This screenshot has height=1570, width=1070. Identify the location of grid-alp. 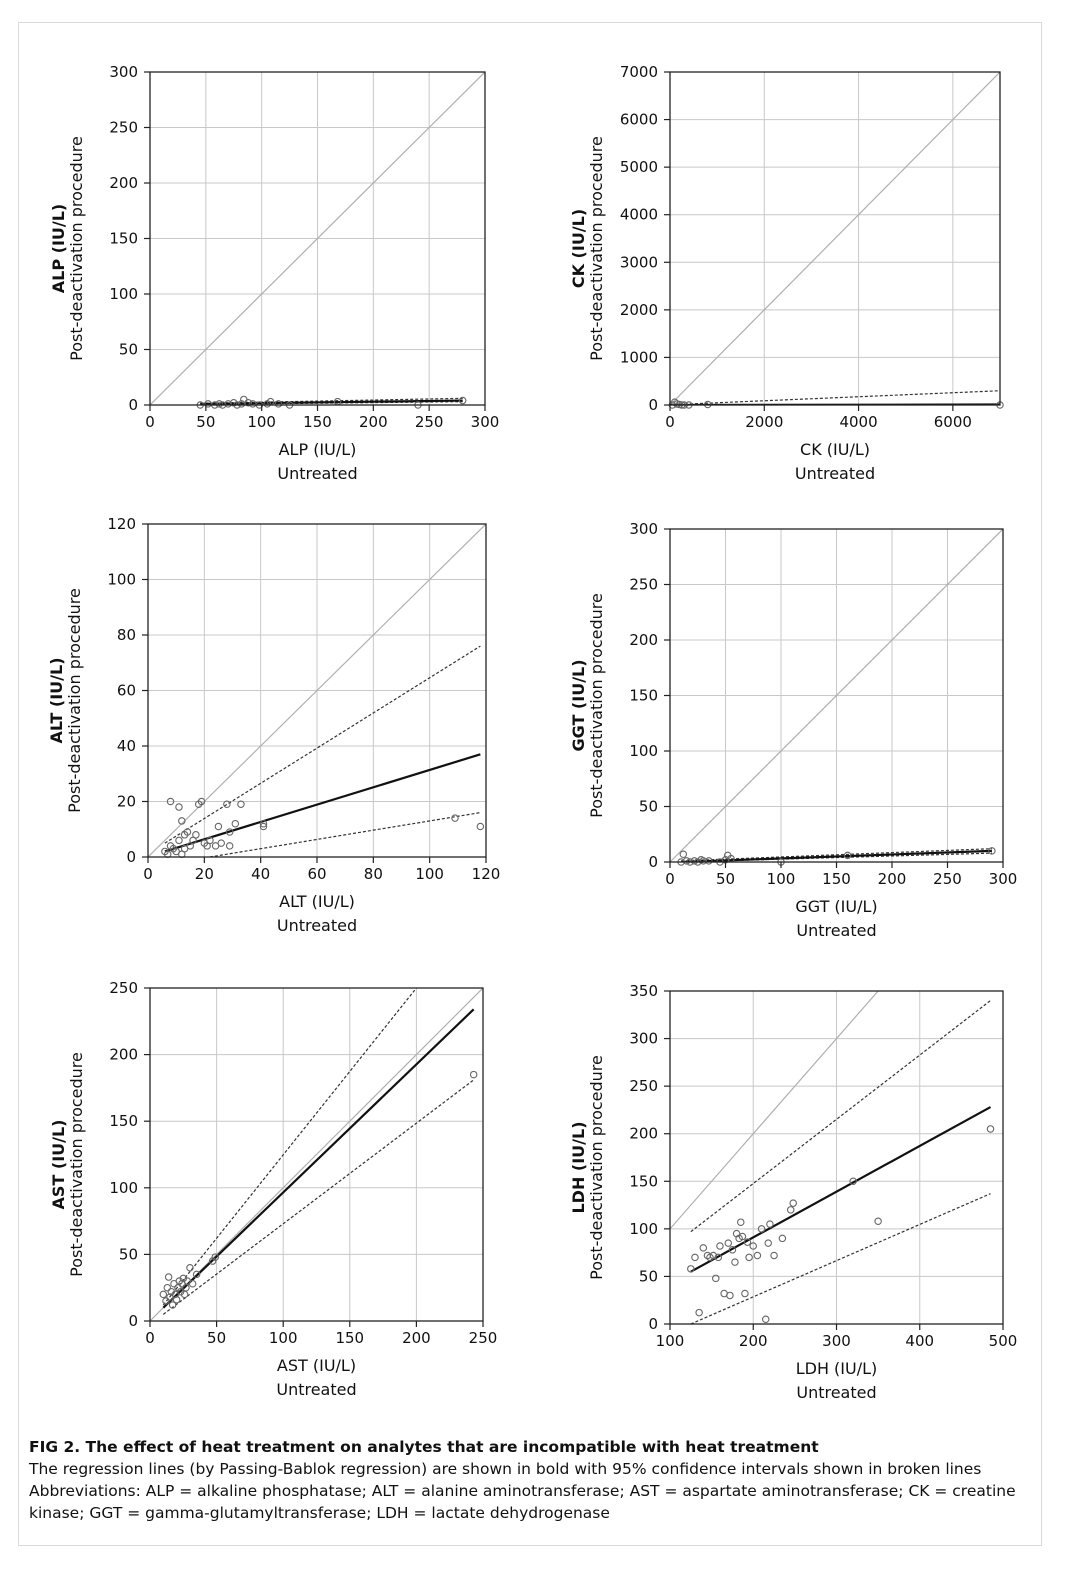
(317, 238).